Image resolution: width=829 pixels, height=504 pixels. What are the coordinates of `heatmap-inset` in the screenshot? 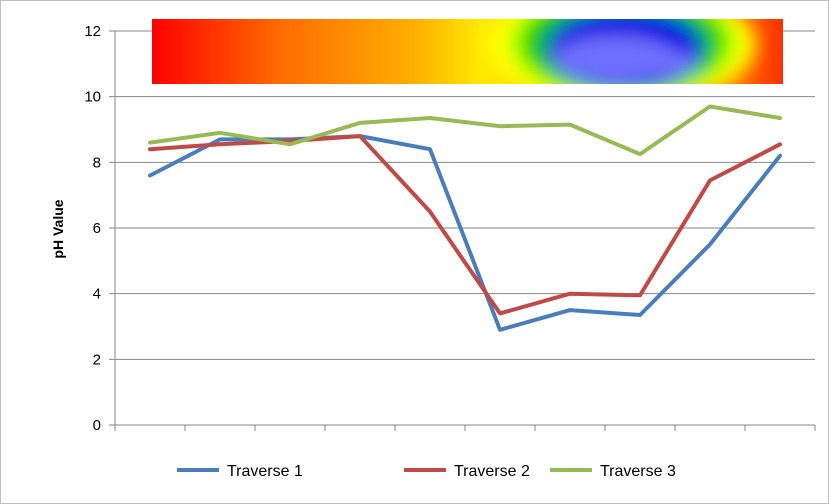 It's located at (467, 51).